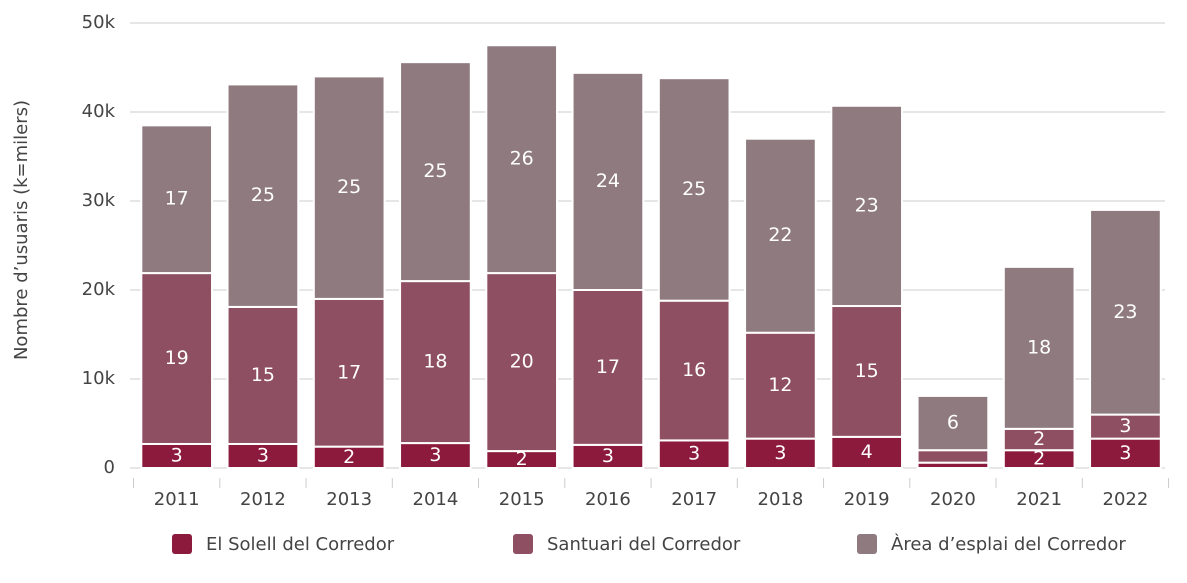  Describe the element at coordinates (99, 22) in the screenshot. I see `y-tick-label: 50k` at that location.